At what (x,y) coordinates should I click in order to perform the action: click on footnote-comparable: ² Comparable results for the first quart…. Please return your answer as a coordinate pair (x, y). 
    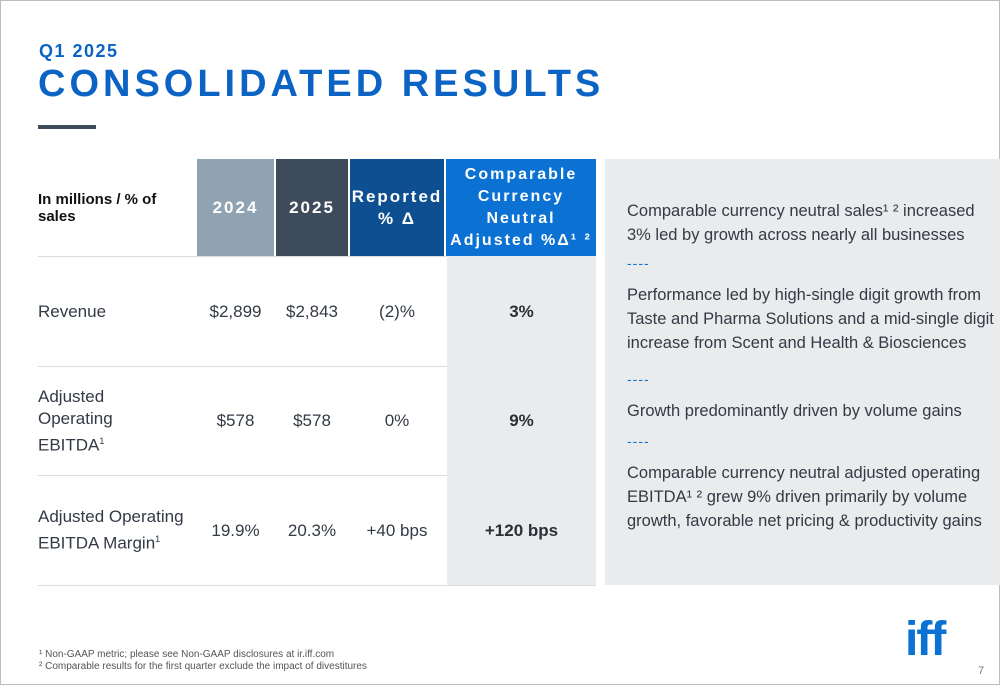
    Looking at the image, I should click on (203, 666).